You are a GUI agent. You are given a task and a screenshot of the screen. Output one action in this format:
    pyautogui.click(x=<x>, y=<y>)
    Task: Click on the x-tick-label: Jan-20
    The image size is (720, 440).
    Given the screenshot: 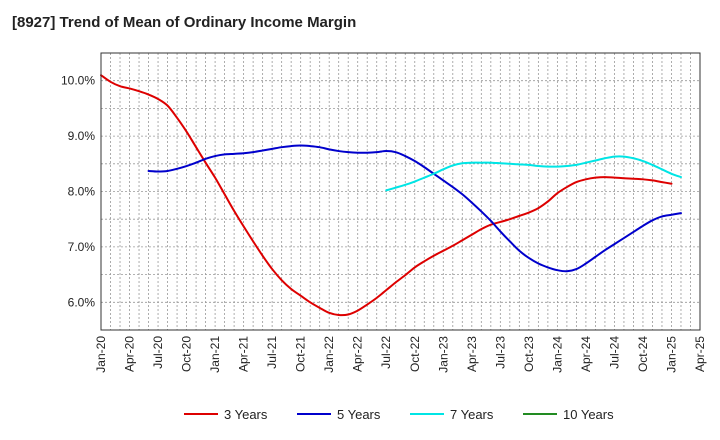 What is the action you would take?
    pyautogui.click(x=101, y=354)
    